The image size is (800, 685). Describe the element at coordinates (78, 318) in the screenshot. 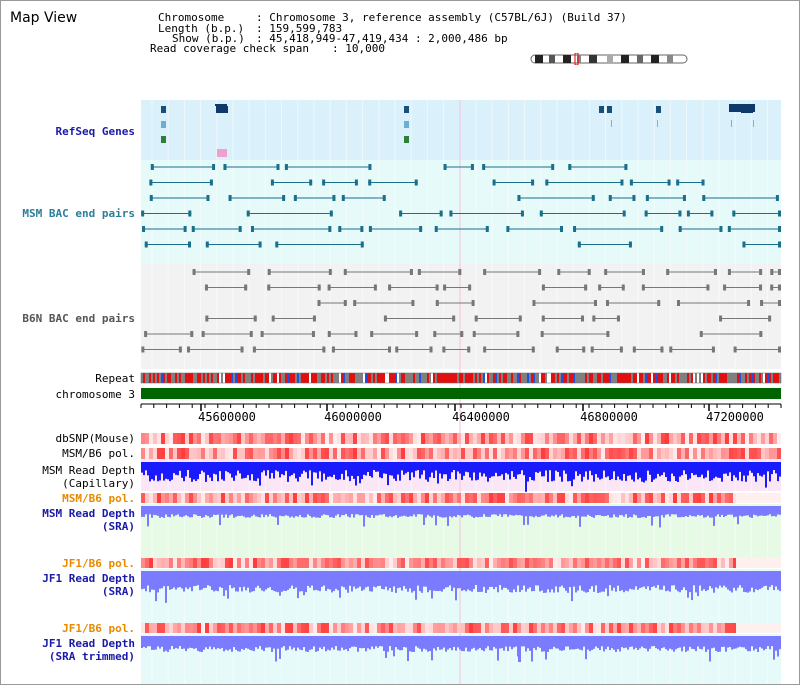

I see `track-label-b6n-bac: B6N BAC end pairs` at that location.